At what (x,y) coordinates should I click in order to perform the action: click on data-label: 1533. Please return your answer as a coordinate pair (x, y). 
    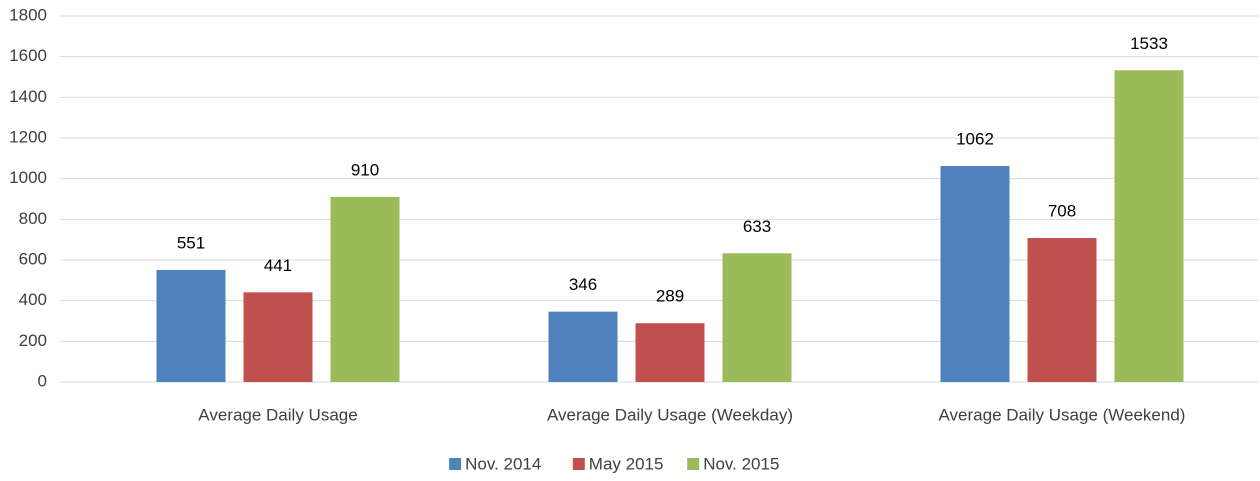
    Looking at the image, I should click on (1149, 43).